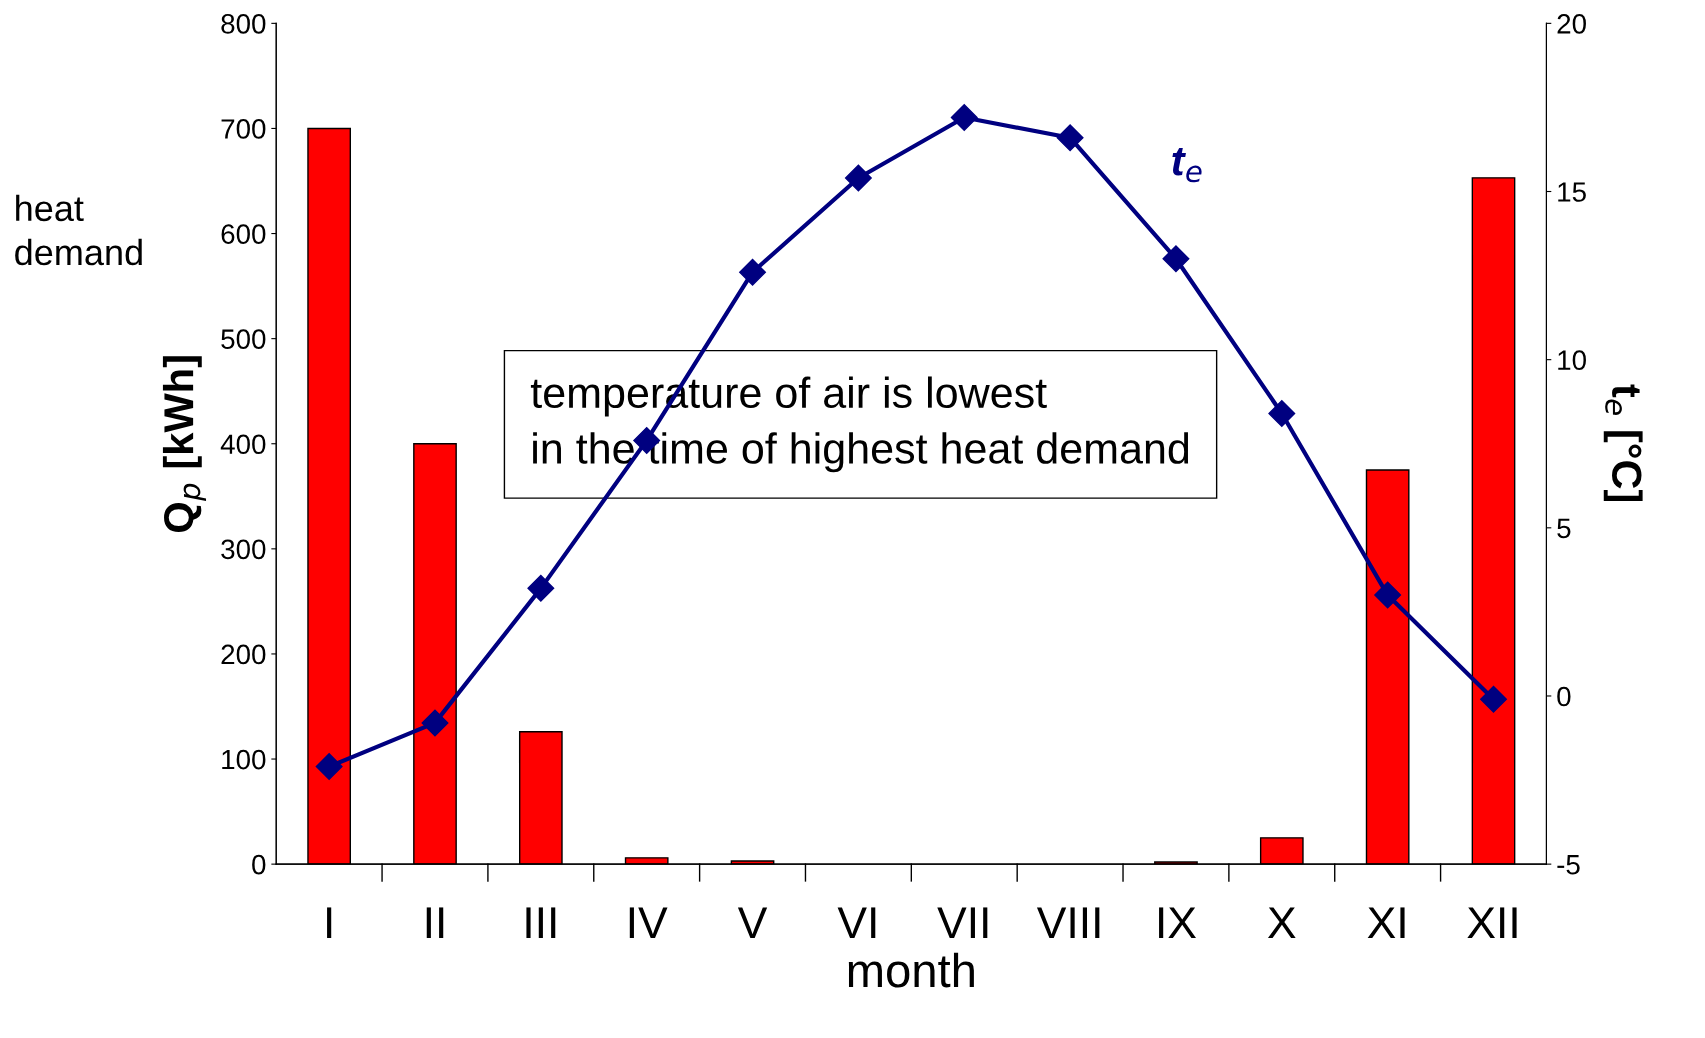 The height and width of the screenshot is (1038, 1705). I want to click on x-tick-label: X, so click(1281, 923).